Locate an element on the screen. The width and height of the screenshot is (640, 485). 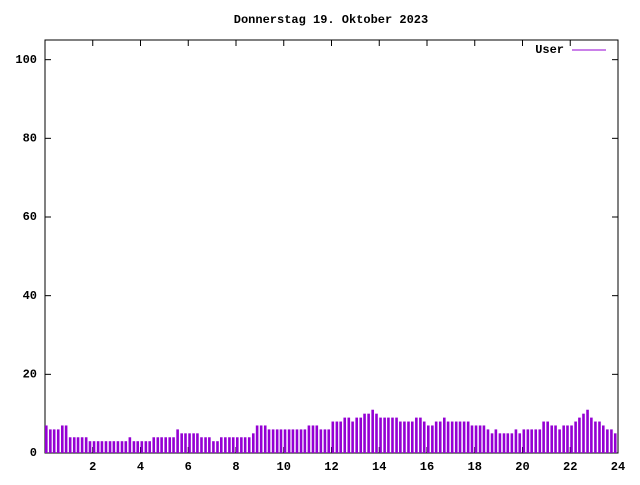
y-tick-label: 20 is located at coordinates (30, 375).